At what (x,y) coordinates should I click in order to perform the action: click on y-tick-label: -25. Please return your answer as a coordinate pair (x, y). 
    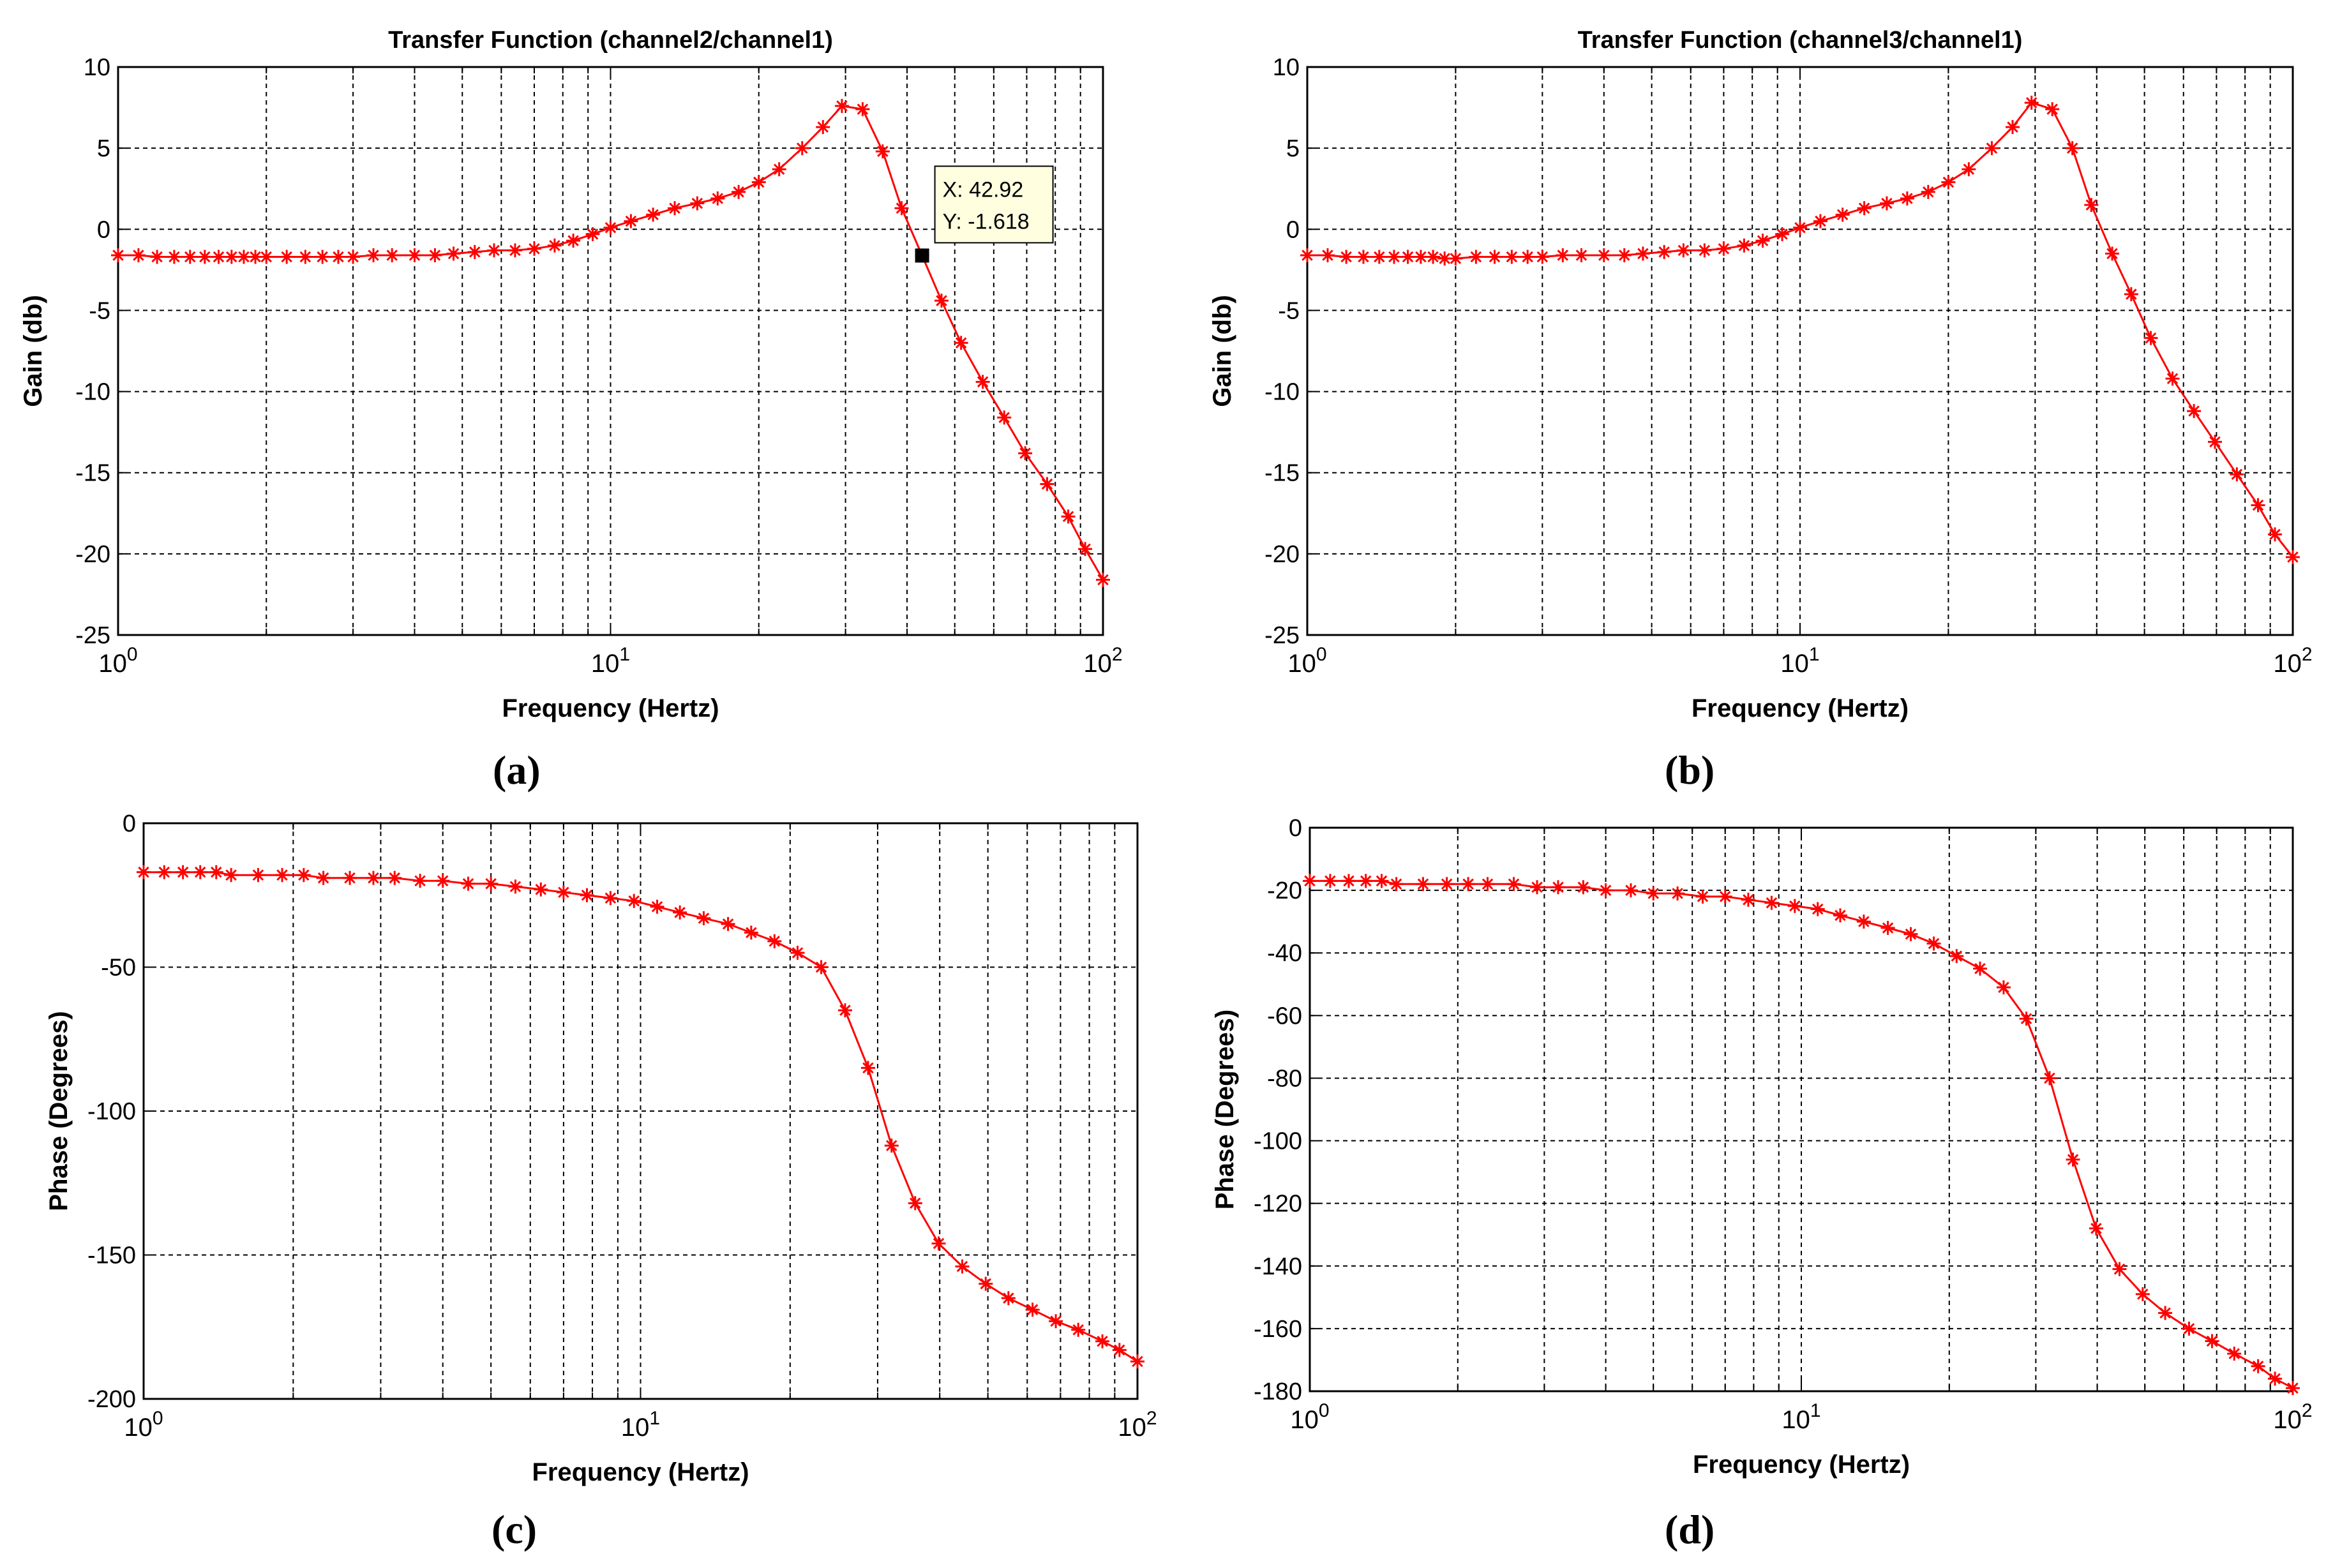
    Looking at the image, I should click on (92, 635).